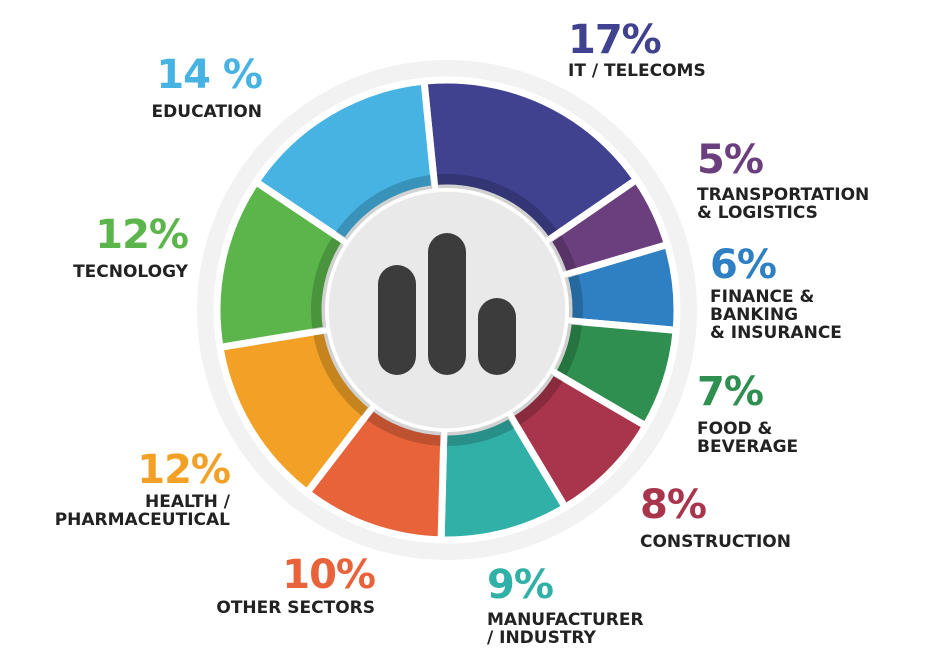 The image size is (930, 660). Describe the element at coordinates (776, 315) in the screenshot. I see `category-label: FINANCE & BANKING & INSURANCE` at that location.